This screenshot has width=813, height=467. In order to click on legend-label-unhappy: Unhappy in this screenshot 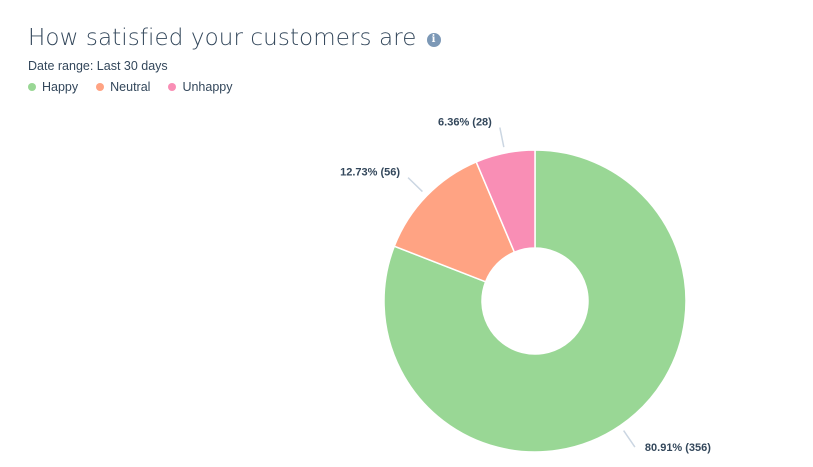, I will do `click(207, 87)`.